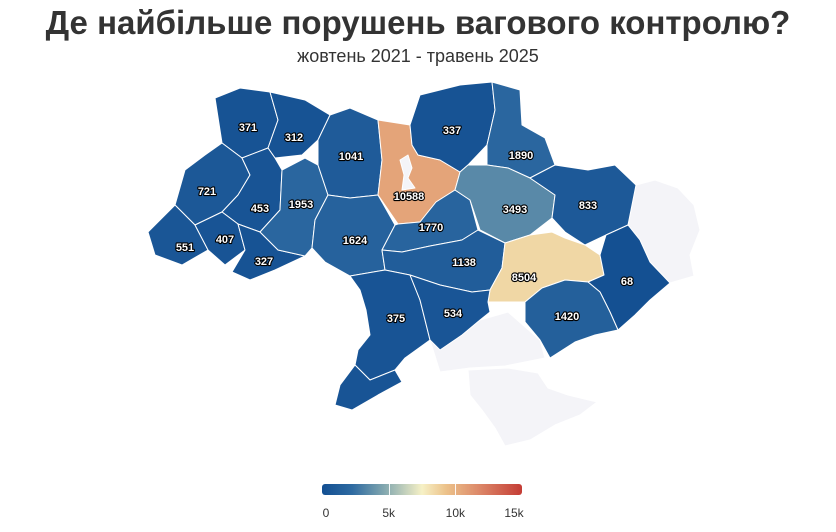 The height and width of the screenshot is (532, 836). Describe the element at coordinates (248, 128) in the screenshot. I see `region-label-371: 371` at that location.